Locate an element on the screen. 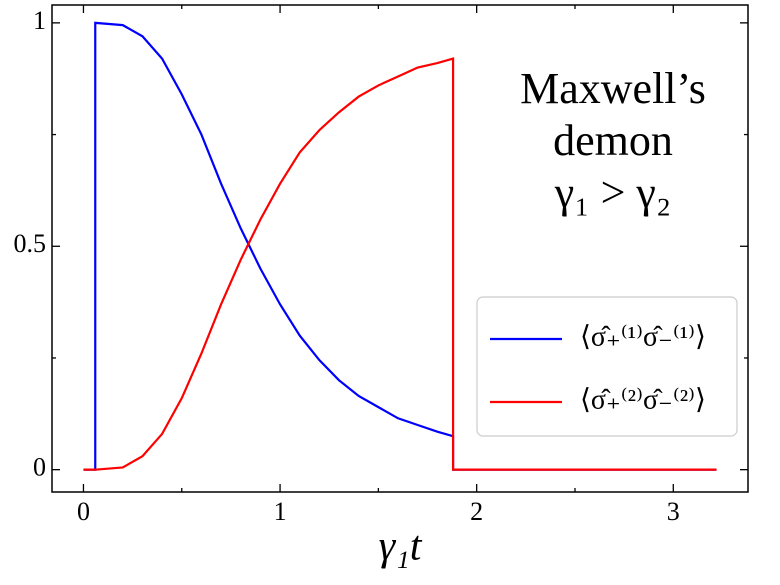 The width and height of the screenshot is (780, 585). legend-label: ⟨σ̂₊⁽¹⁾σ̂₋⁽¹⁾⟩ is located at coordinates (643, 336).